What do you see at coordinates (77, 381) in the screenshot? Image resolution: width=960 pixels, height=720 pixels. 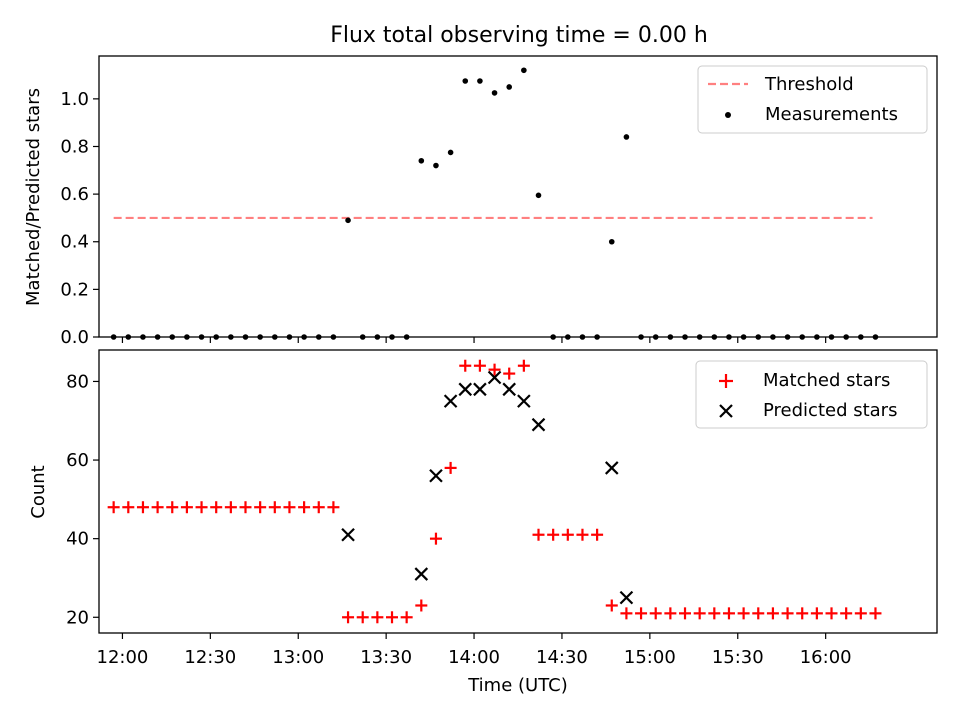 I see `bottom-y-tick-label: 80` at bounding box center [77, 381].